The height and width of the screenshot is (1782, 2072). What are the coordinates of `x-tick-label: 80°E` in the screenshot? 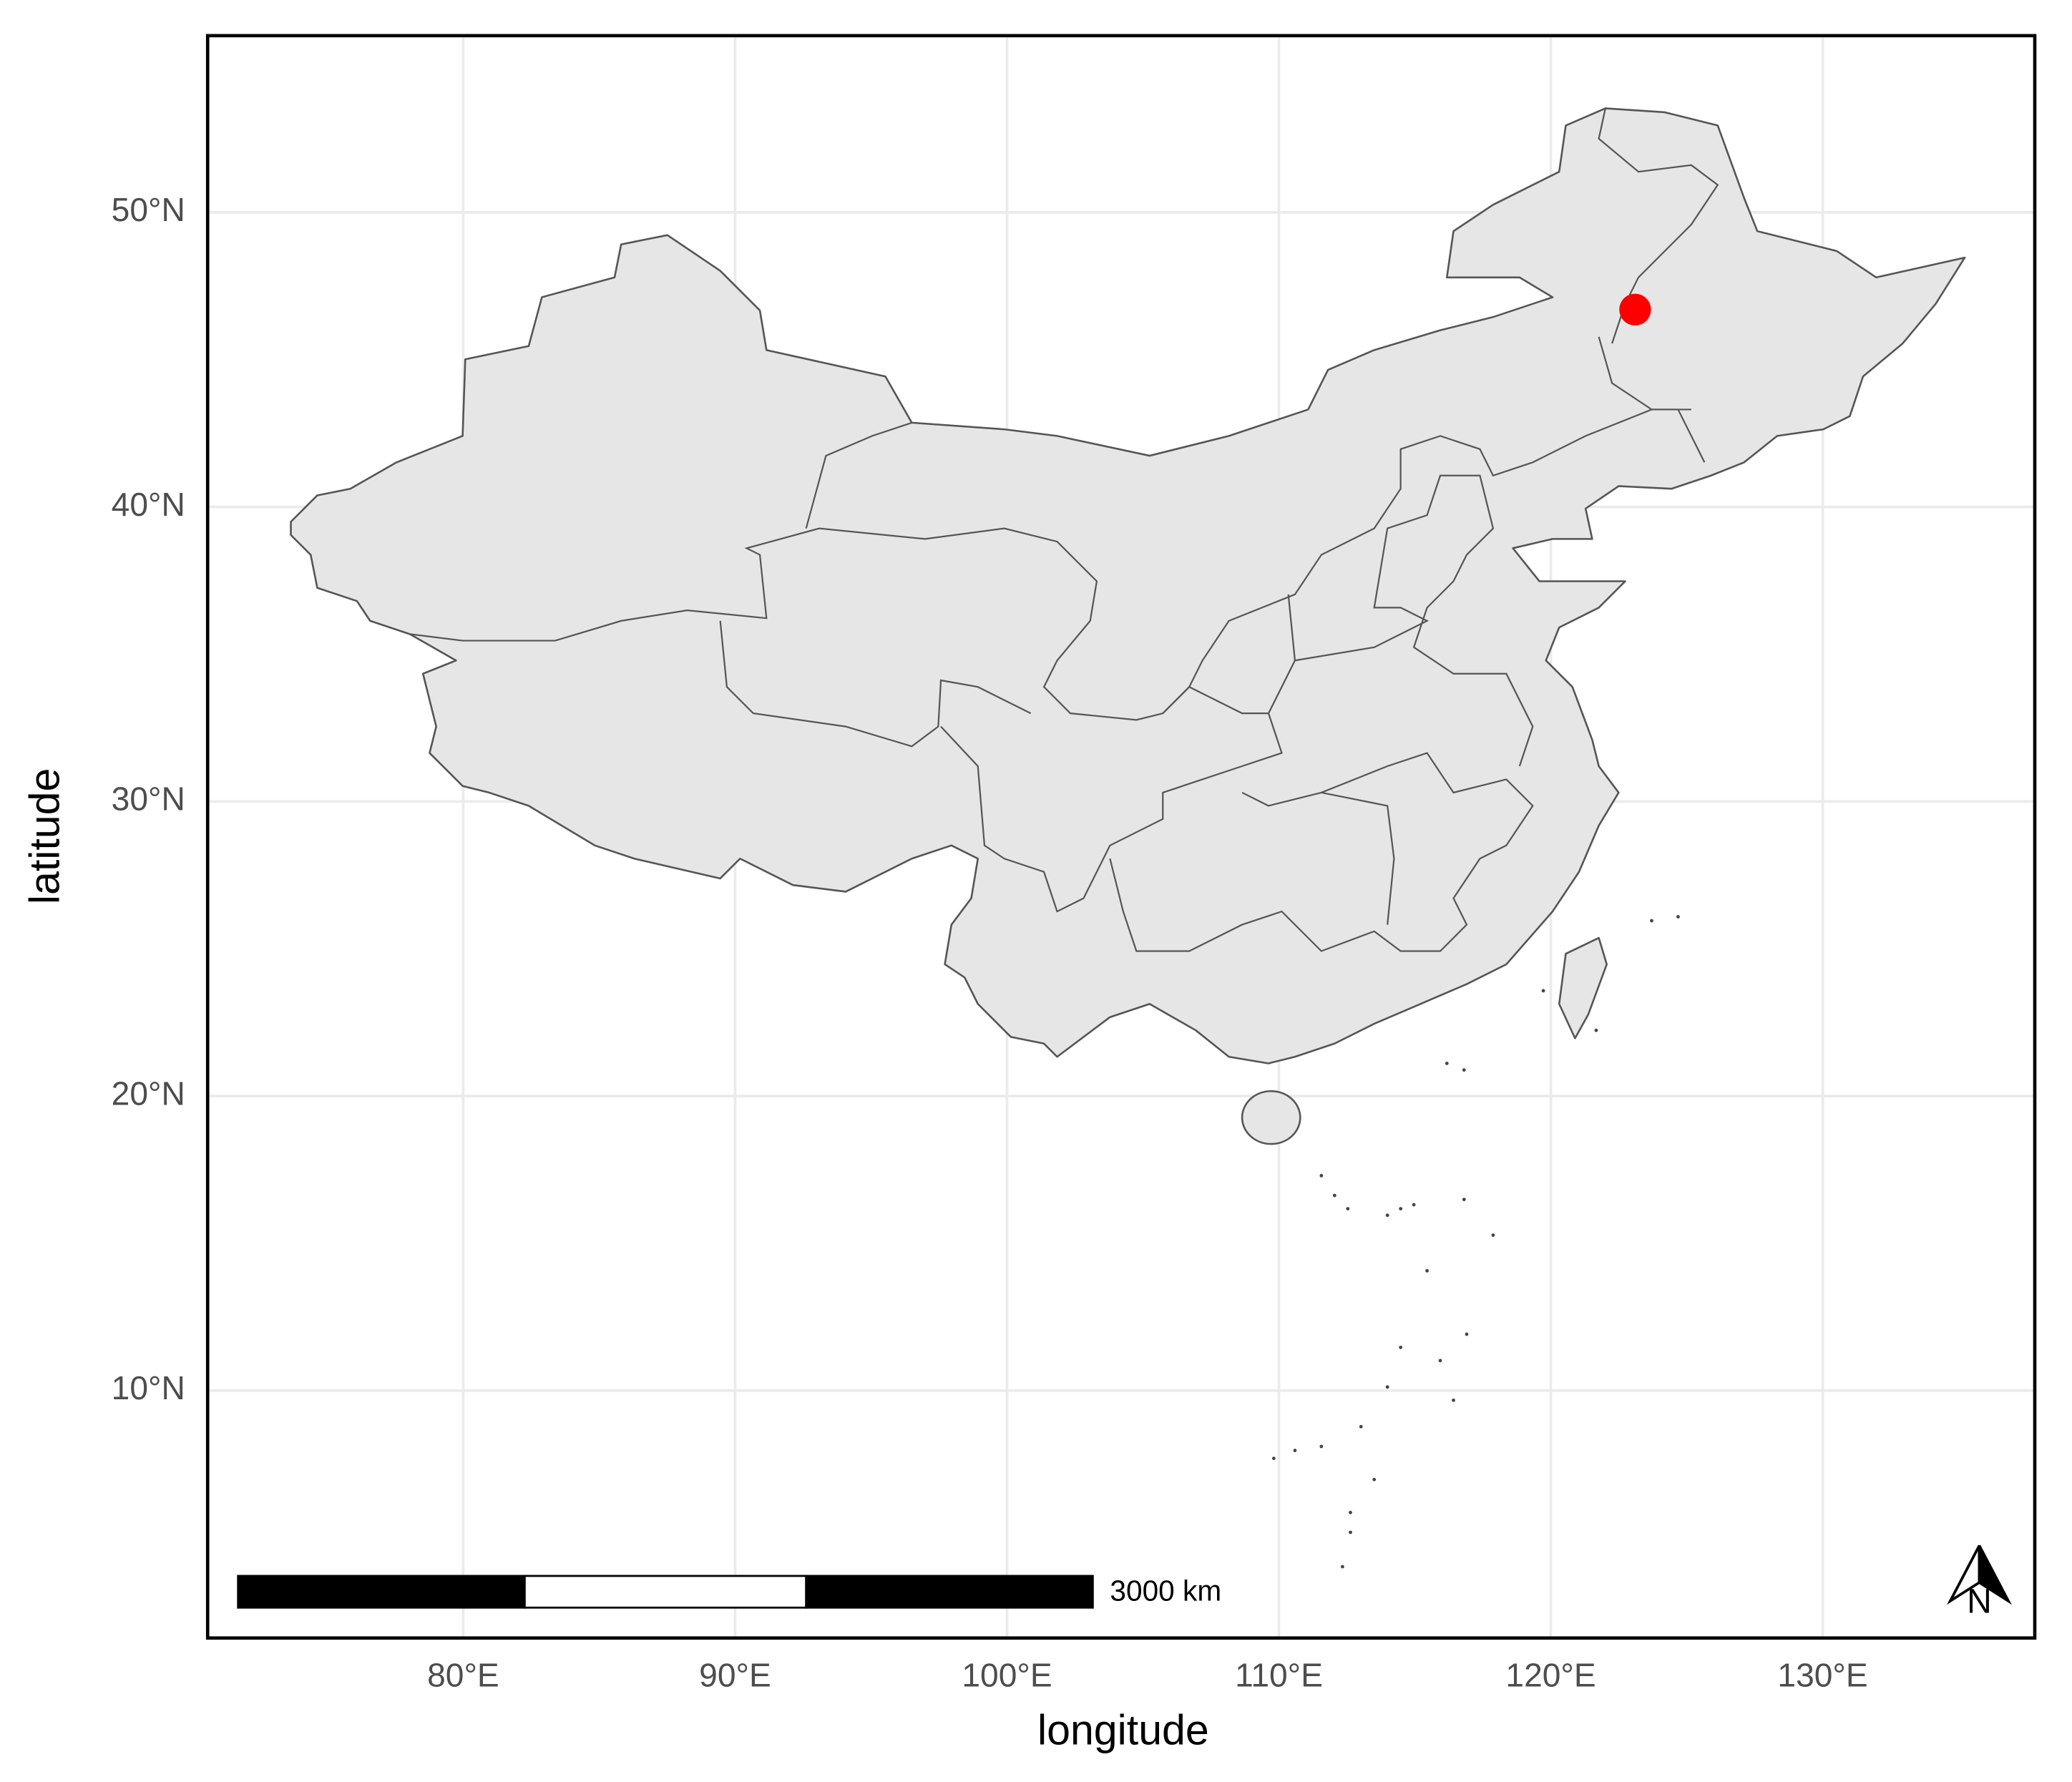 It's located at (463, 1674).